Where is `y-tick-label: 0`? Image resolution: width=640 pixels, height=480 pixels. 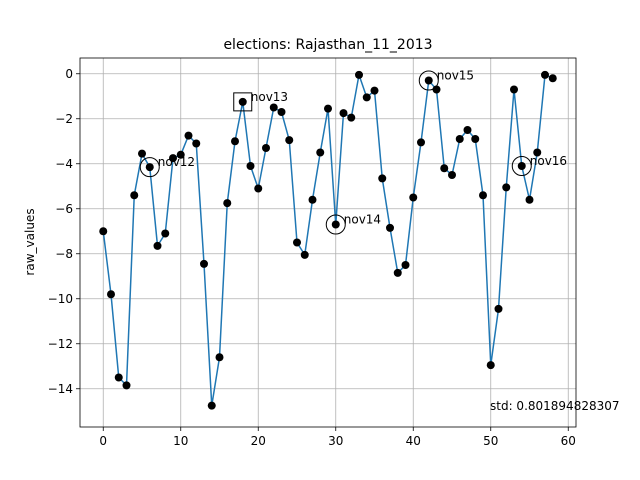
y-tick-label: 0 is located at coordinates (69, 74).